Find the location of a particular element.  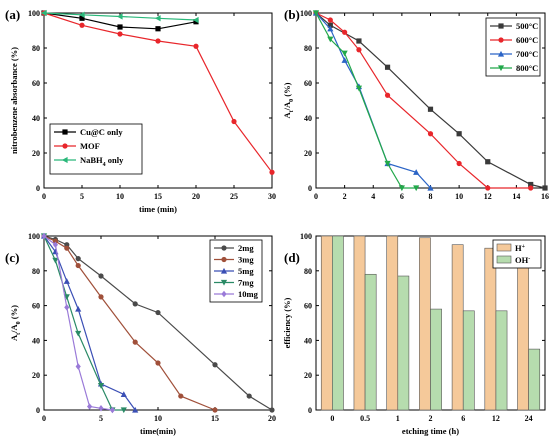

x-tick-label: 16 is located at coordinates (545, 196).